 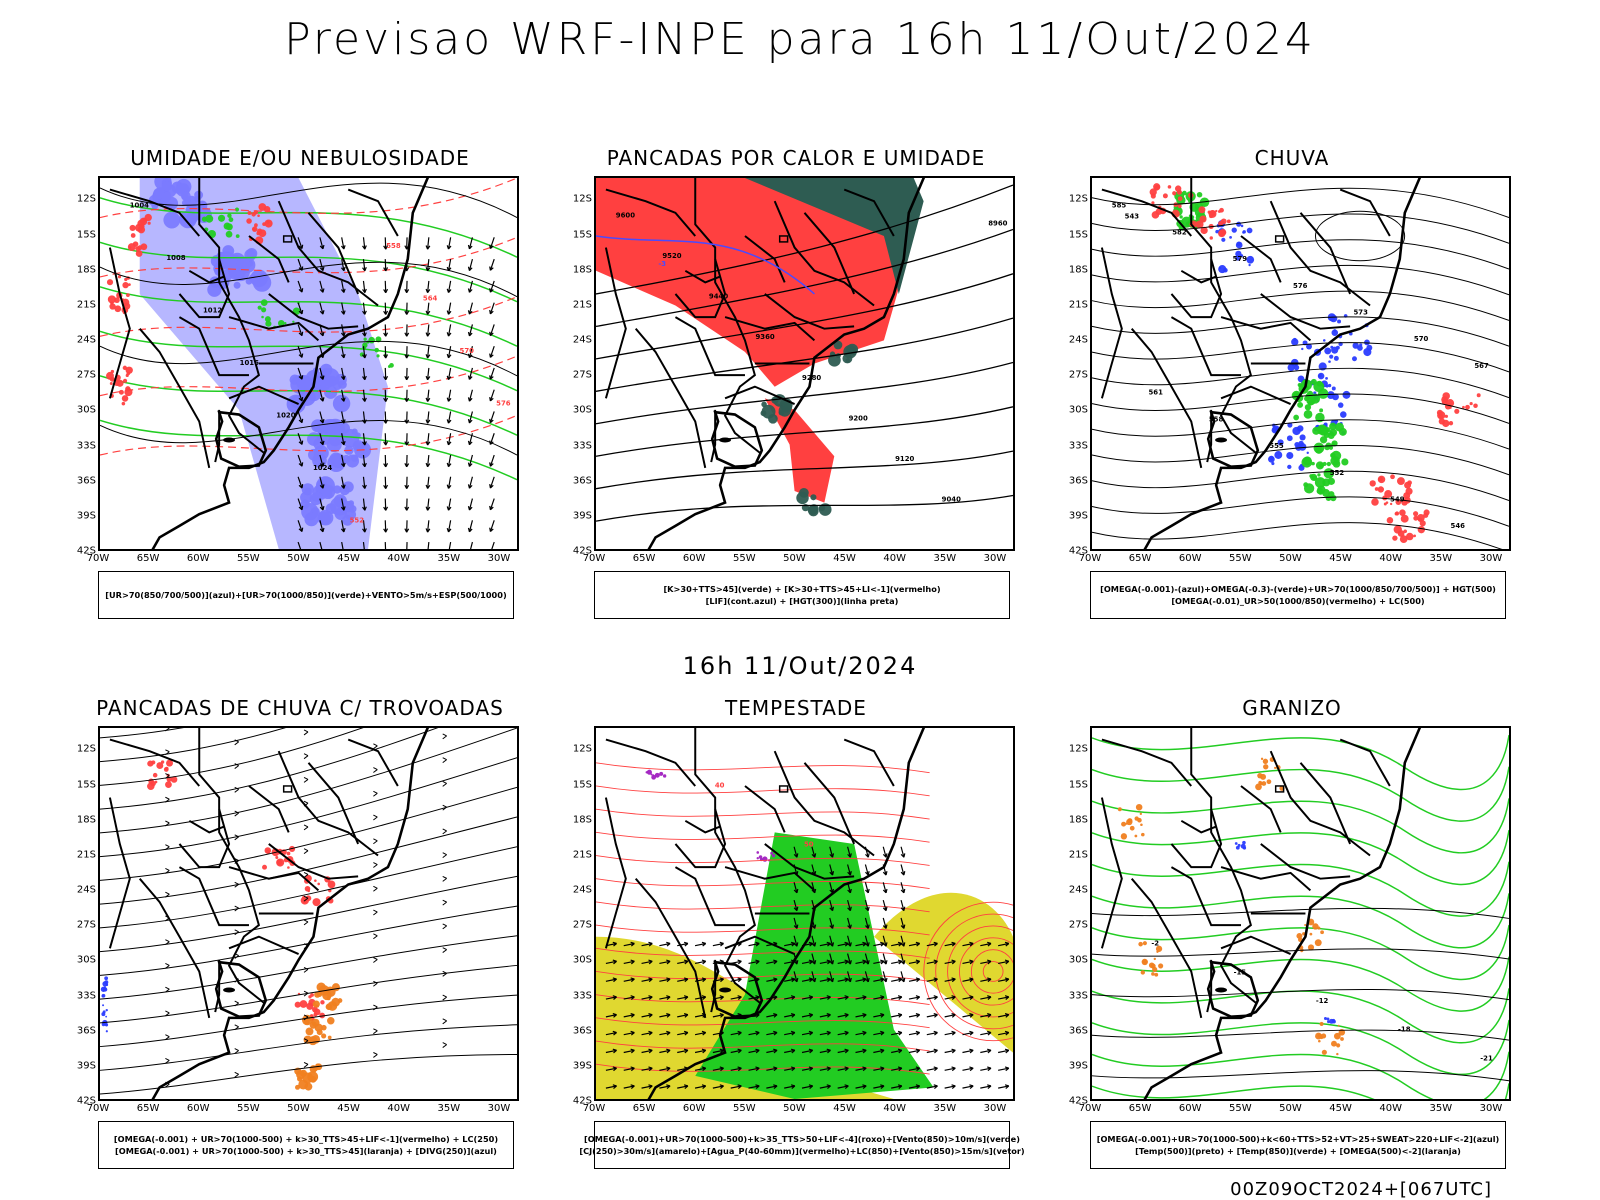 What do you see at coordinates (951, 500) in the screenshot?
I see `contour-label: 9040` at bounding box center [951, 500].